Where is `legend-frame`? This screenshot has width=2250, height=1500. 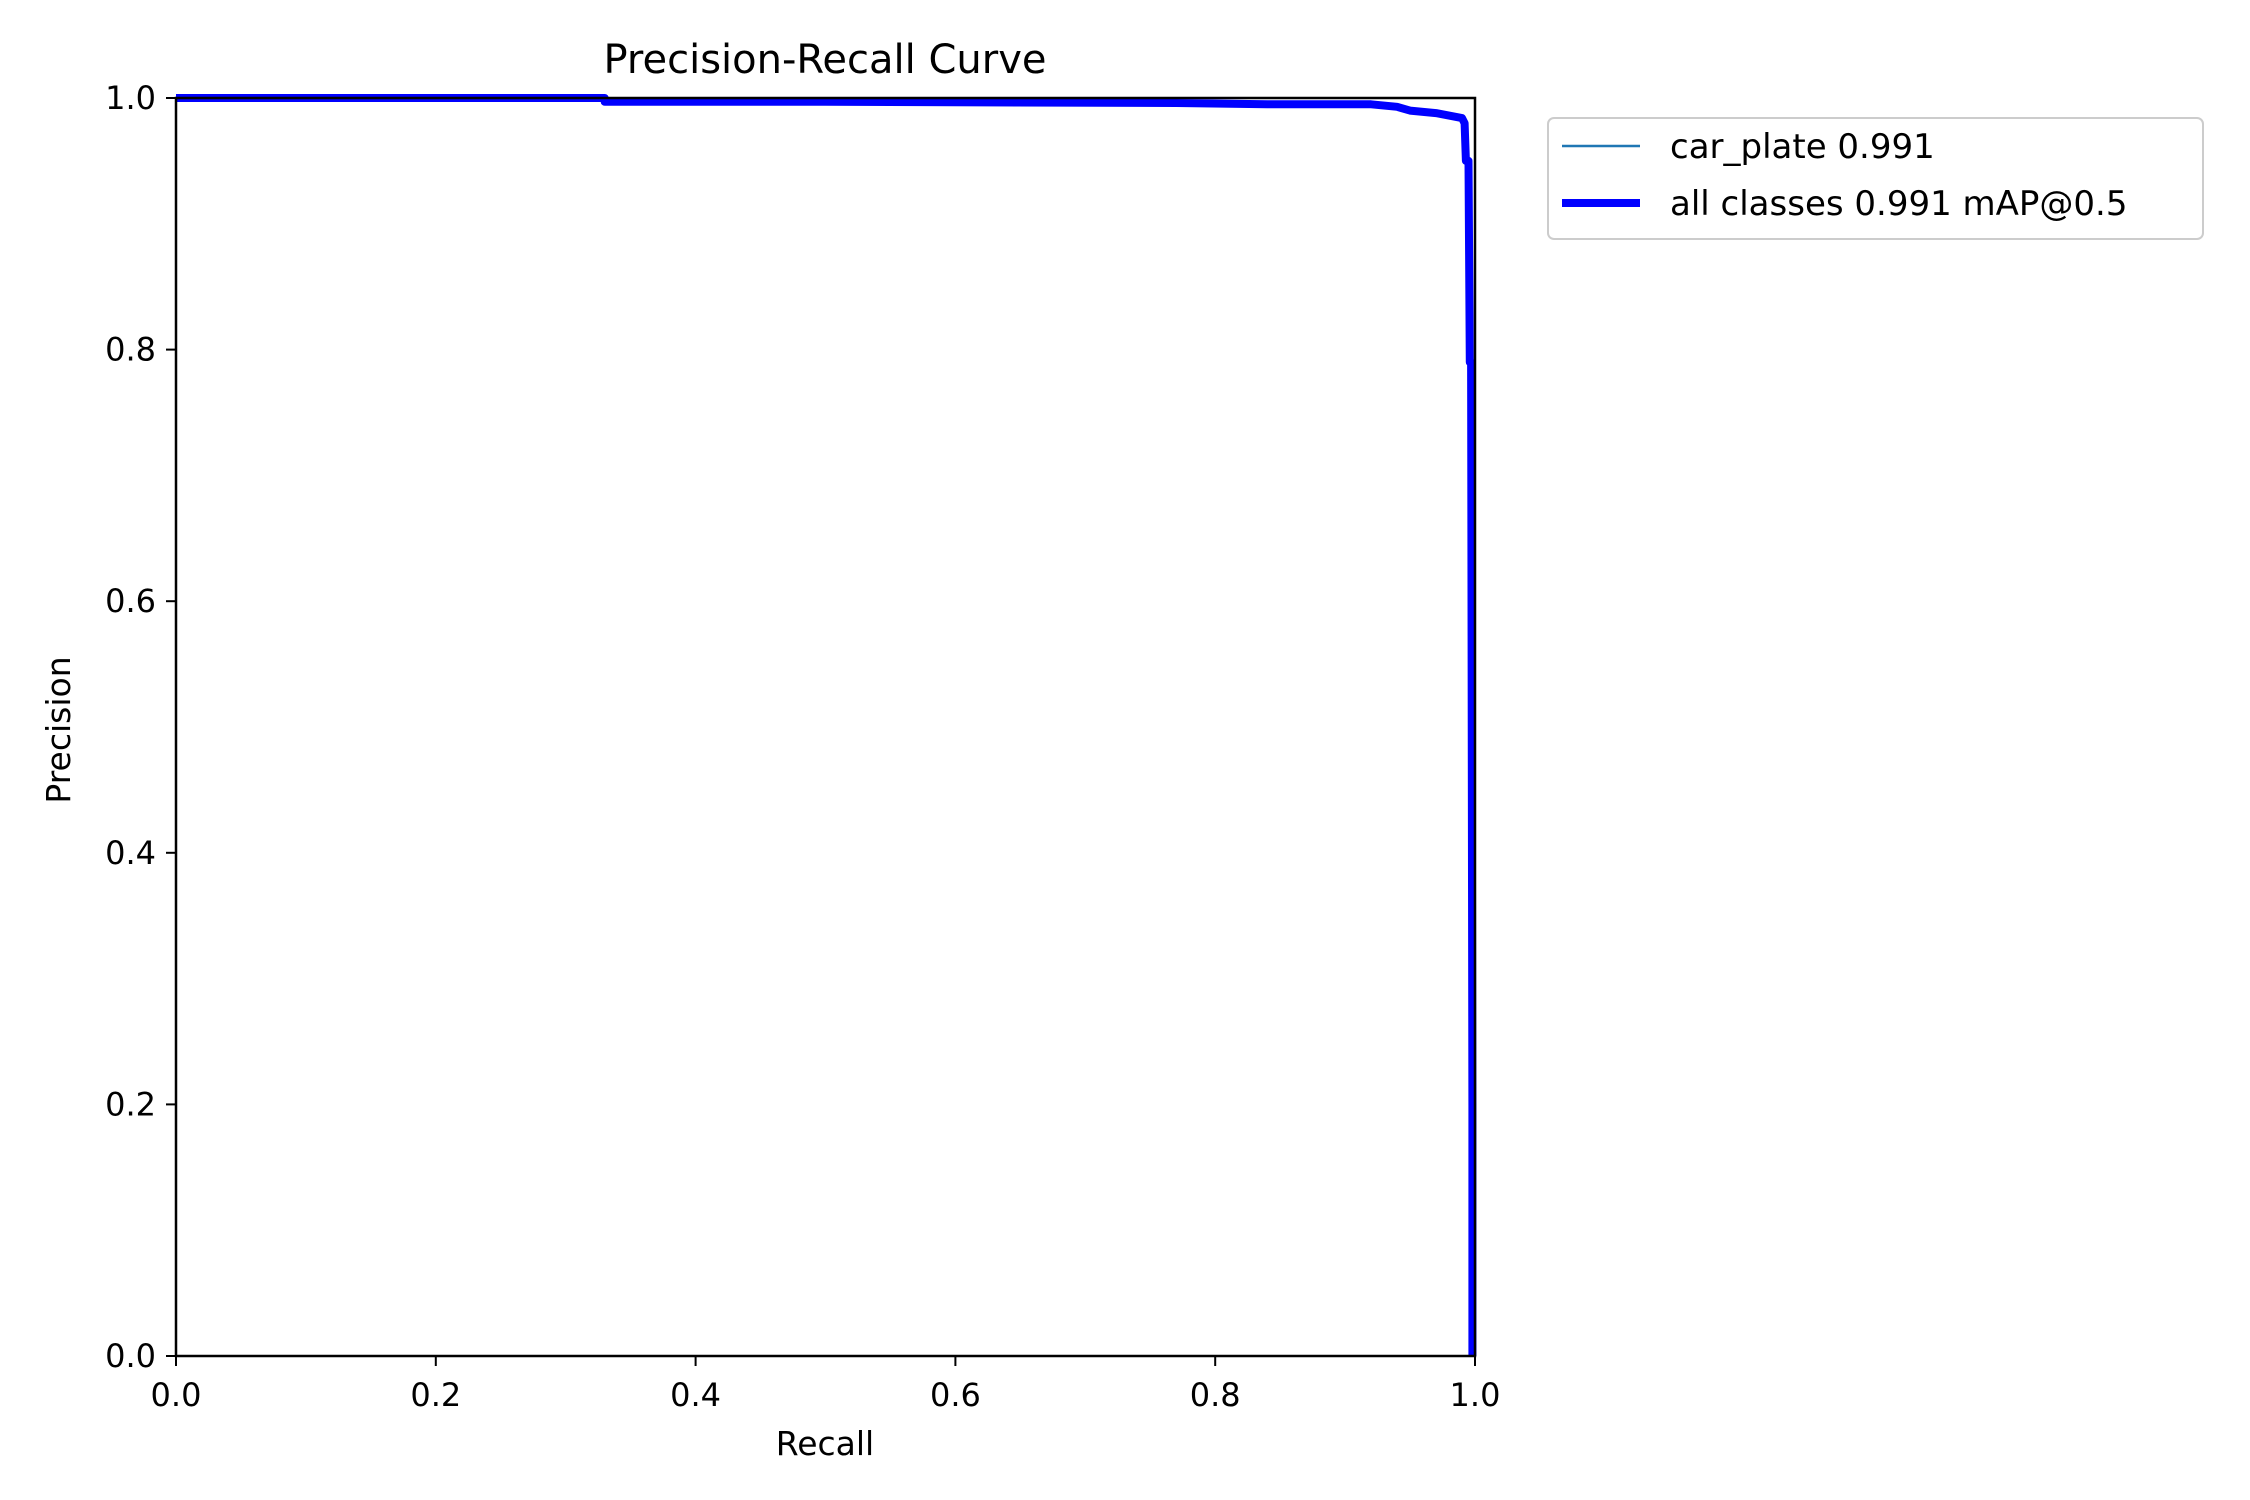 legend-frame is located at coordinates (1875, 178).